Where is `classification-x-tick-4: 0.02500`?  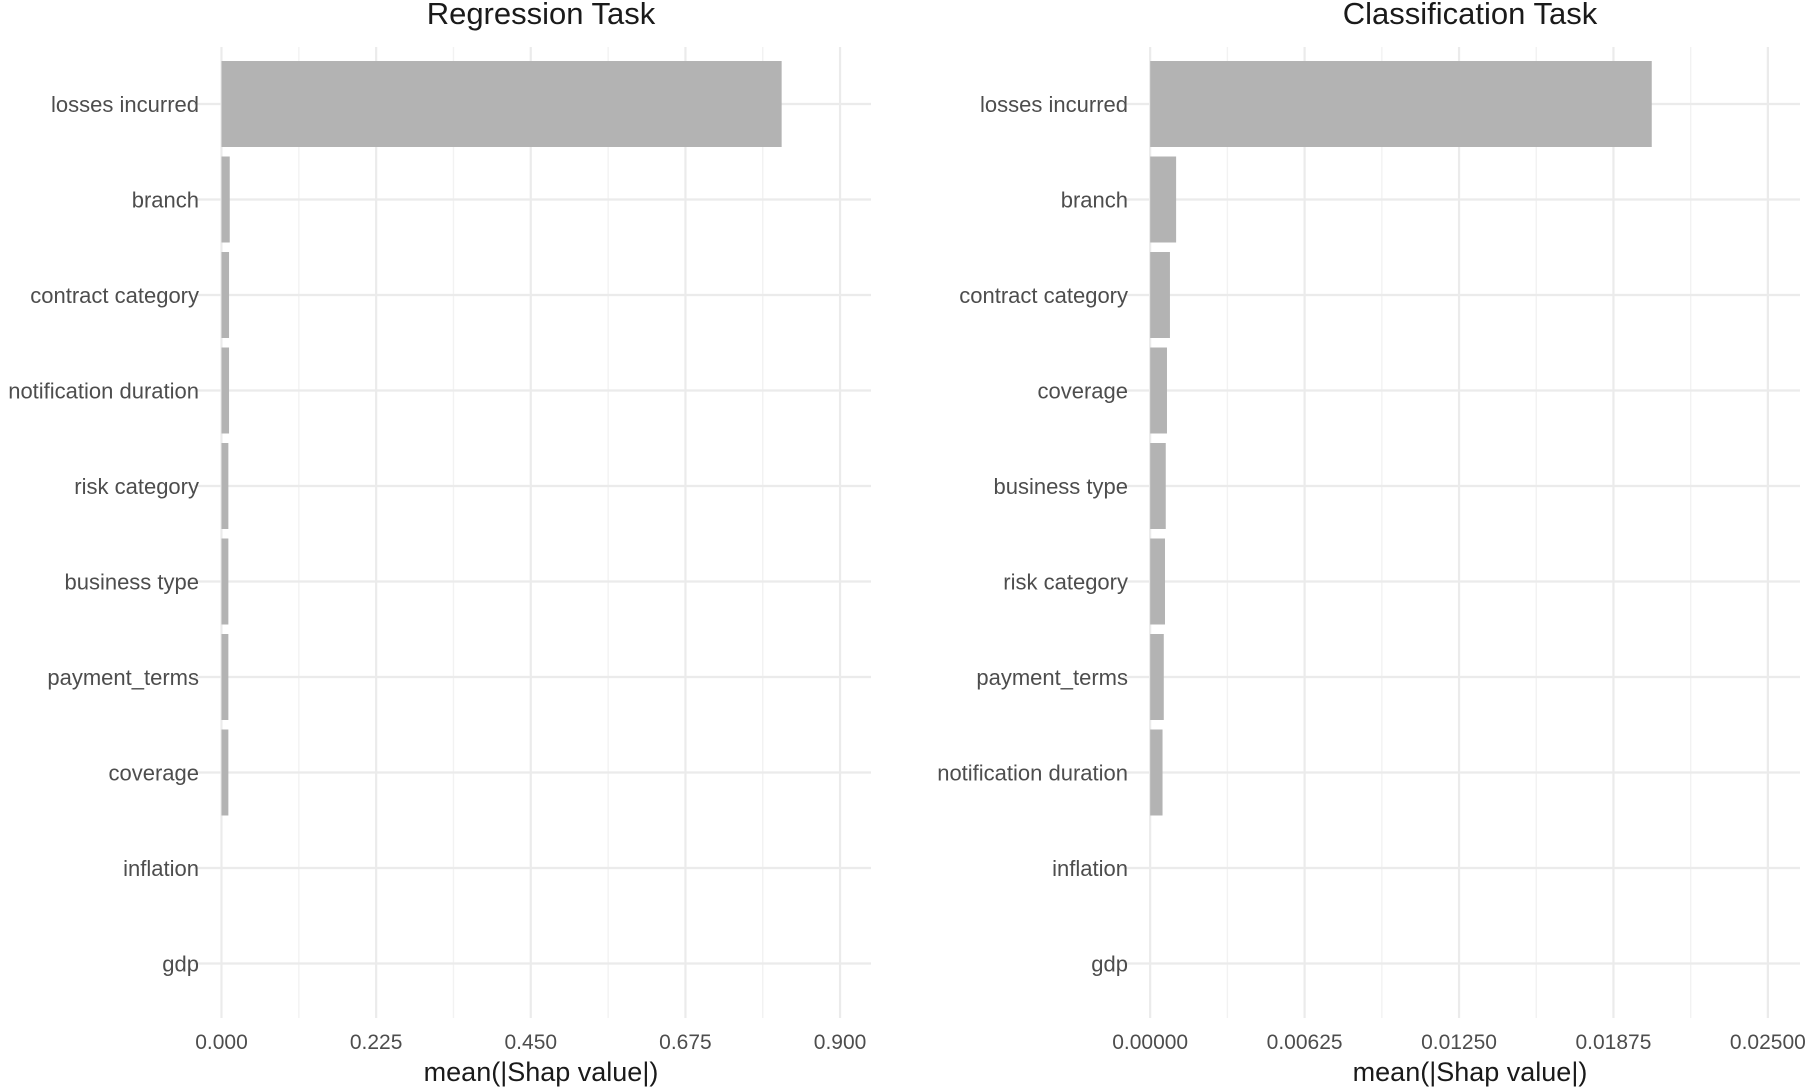
classification-x-tick-4: 0.02500 is located at coordinates (1768, 1042).